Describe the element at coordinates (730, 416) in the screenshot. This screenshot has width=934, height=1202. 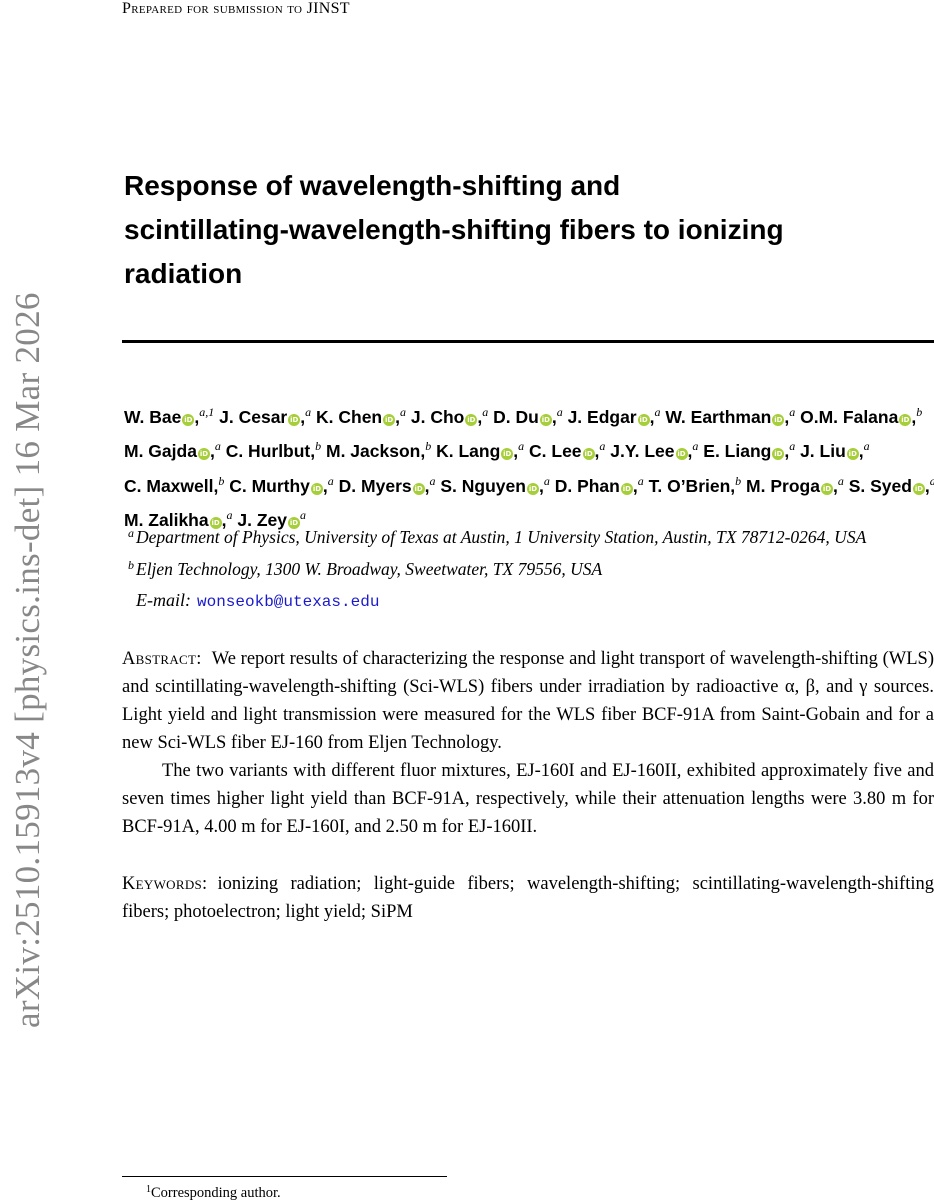
I see `author-entry: W. Earthman iD ,a` at that location.